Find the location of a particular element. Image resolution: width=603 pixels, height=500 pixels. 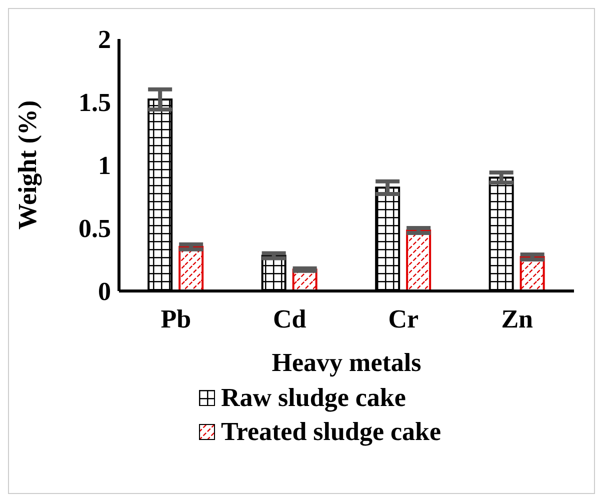

x-tick-label: Zn is located at coordinates (517, 319).